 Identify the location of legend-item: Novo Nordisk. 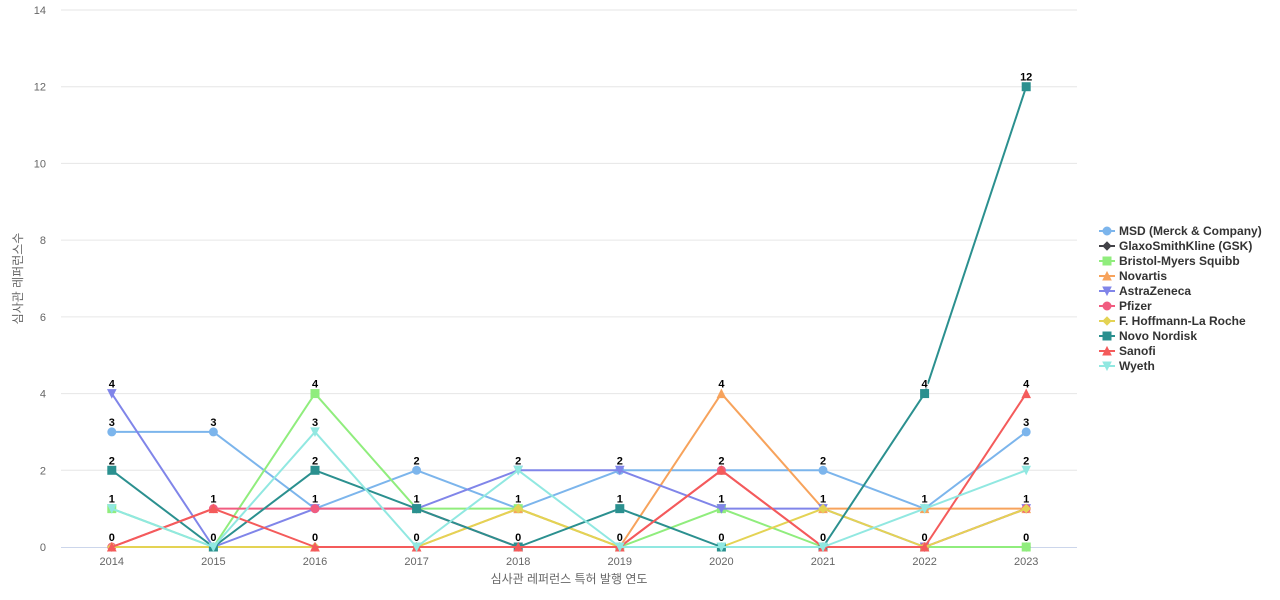
(1148, 336).